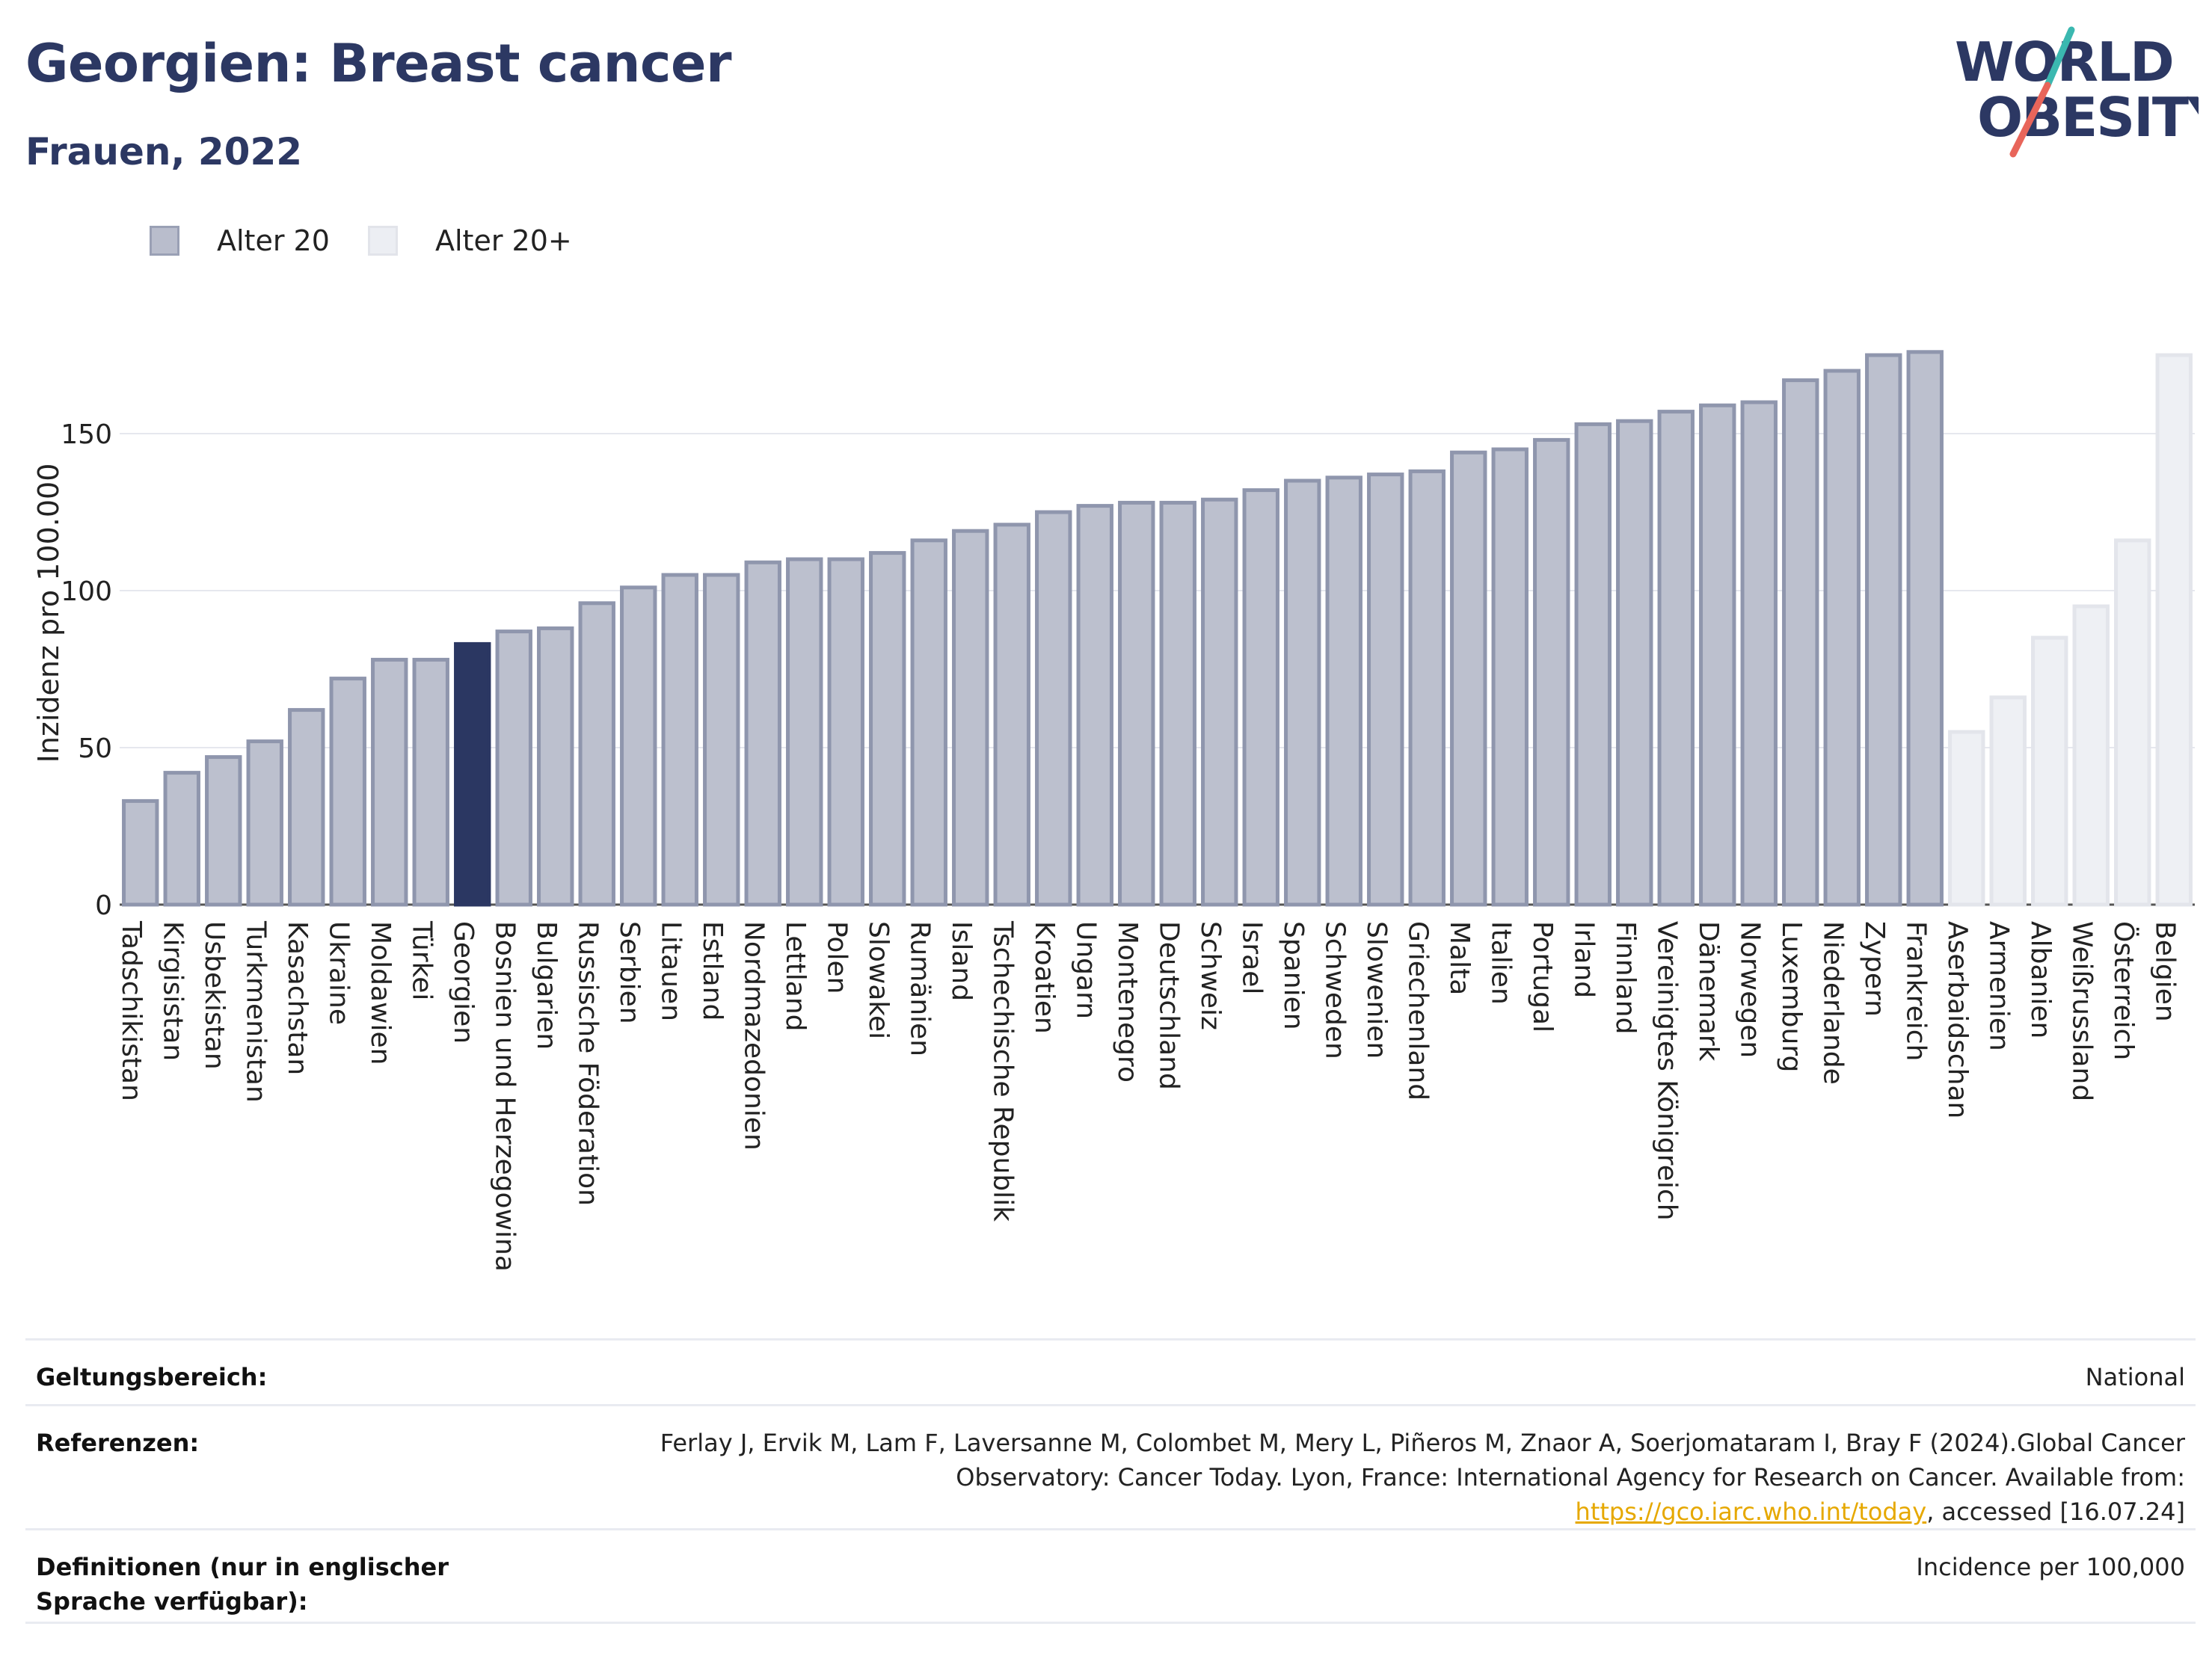  I want to click on bar-tadschikistan, so click(140, 852).